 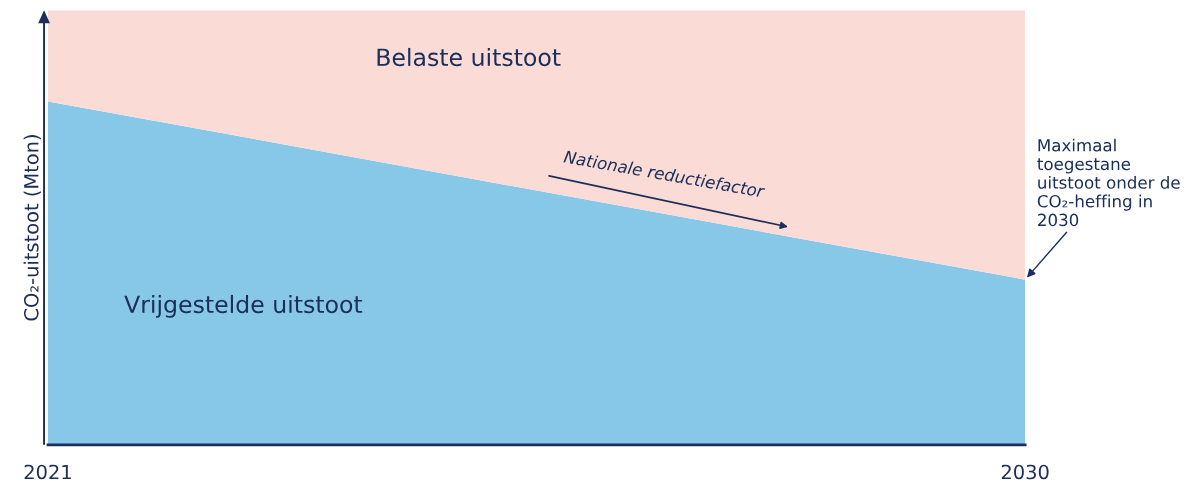 I want to click on series-label: Belaste uitstoot, so click(x=469, y=57).